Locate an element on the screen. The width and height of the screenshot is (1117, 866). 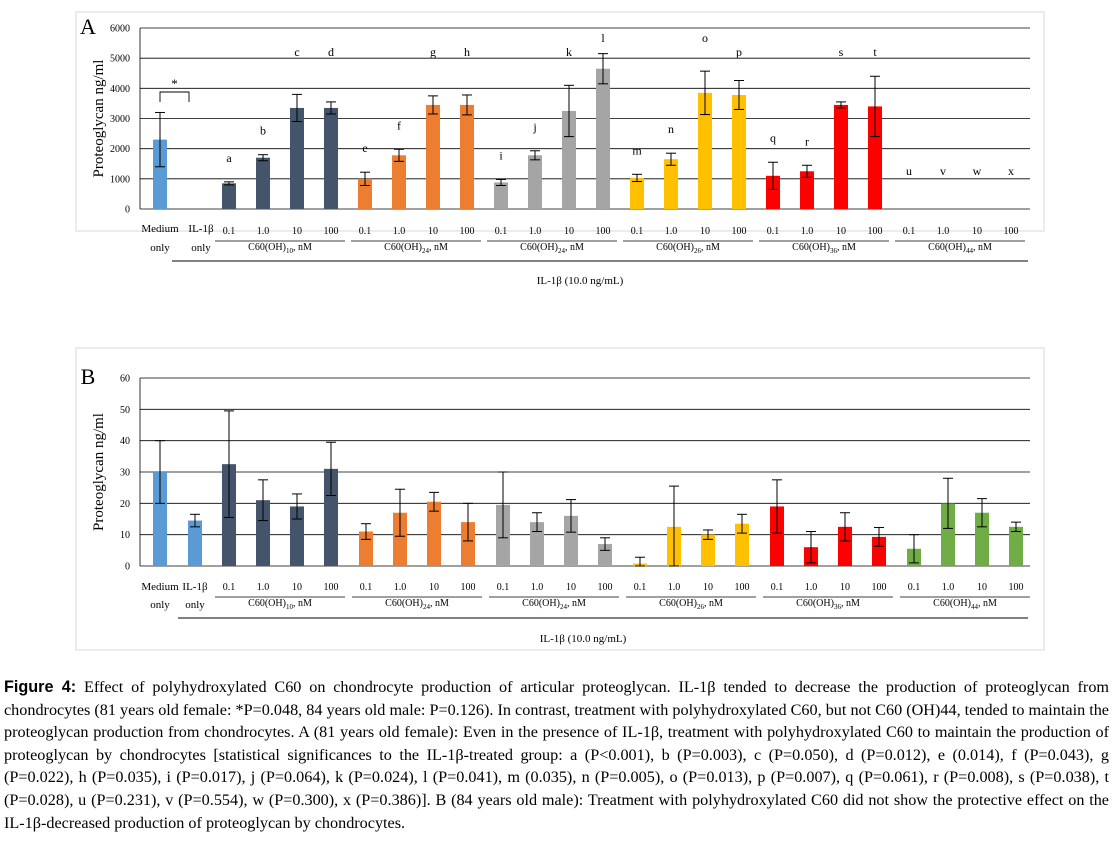
significance-letter: p is located at coordinates (739, 52).